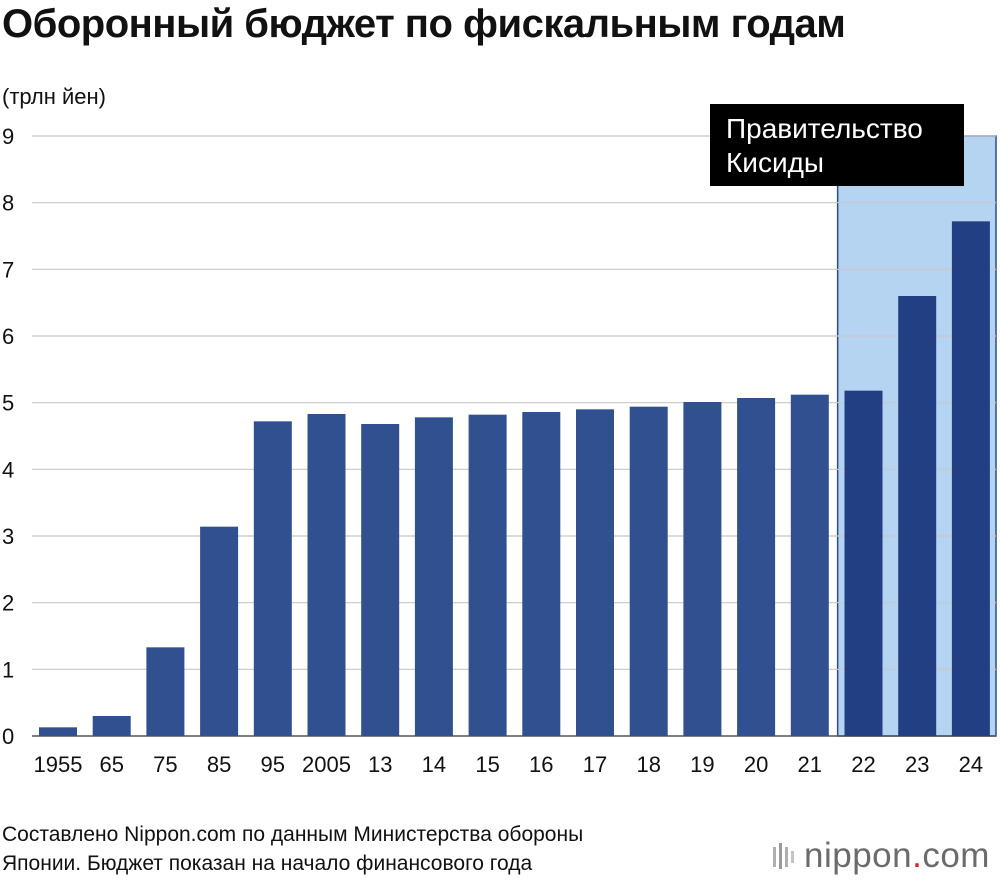  What do you see at coordinates (775, 162) in the screenshot?
I see `annotation-line-2: Кисиды` at bounding box center [775, 162].